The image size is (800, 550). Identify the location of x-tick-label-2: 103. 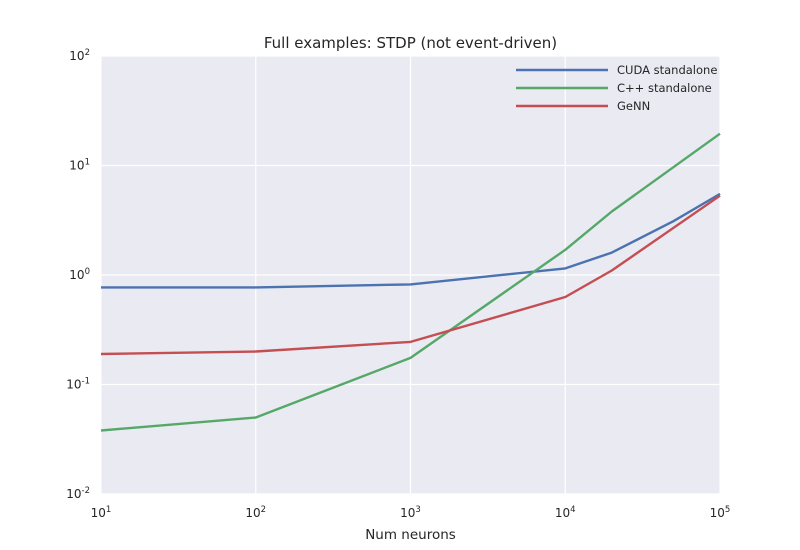
(410, 512).